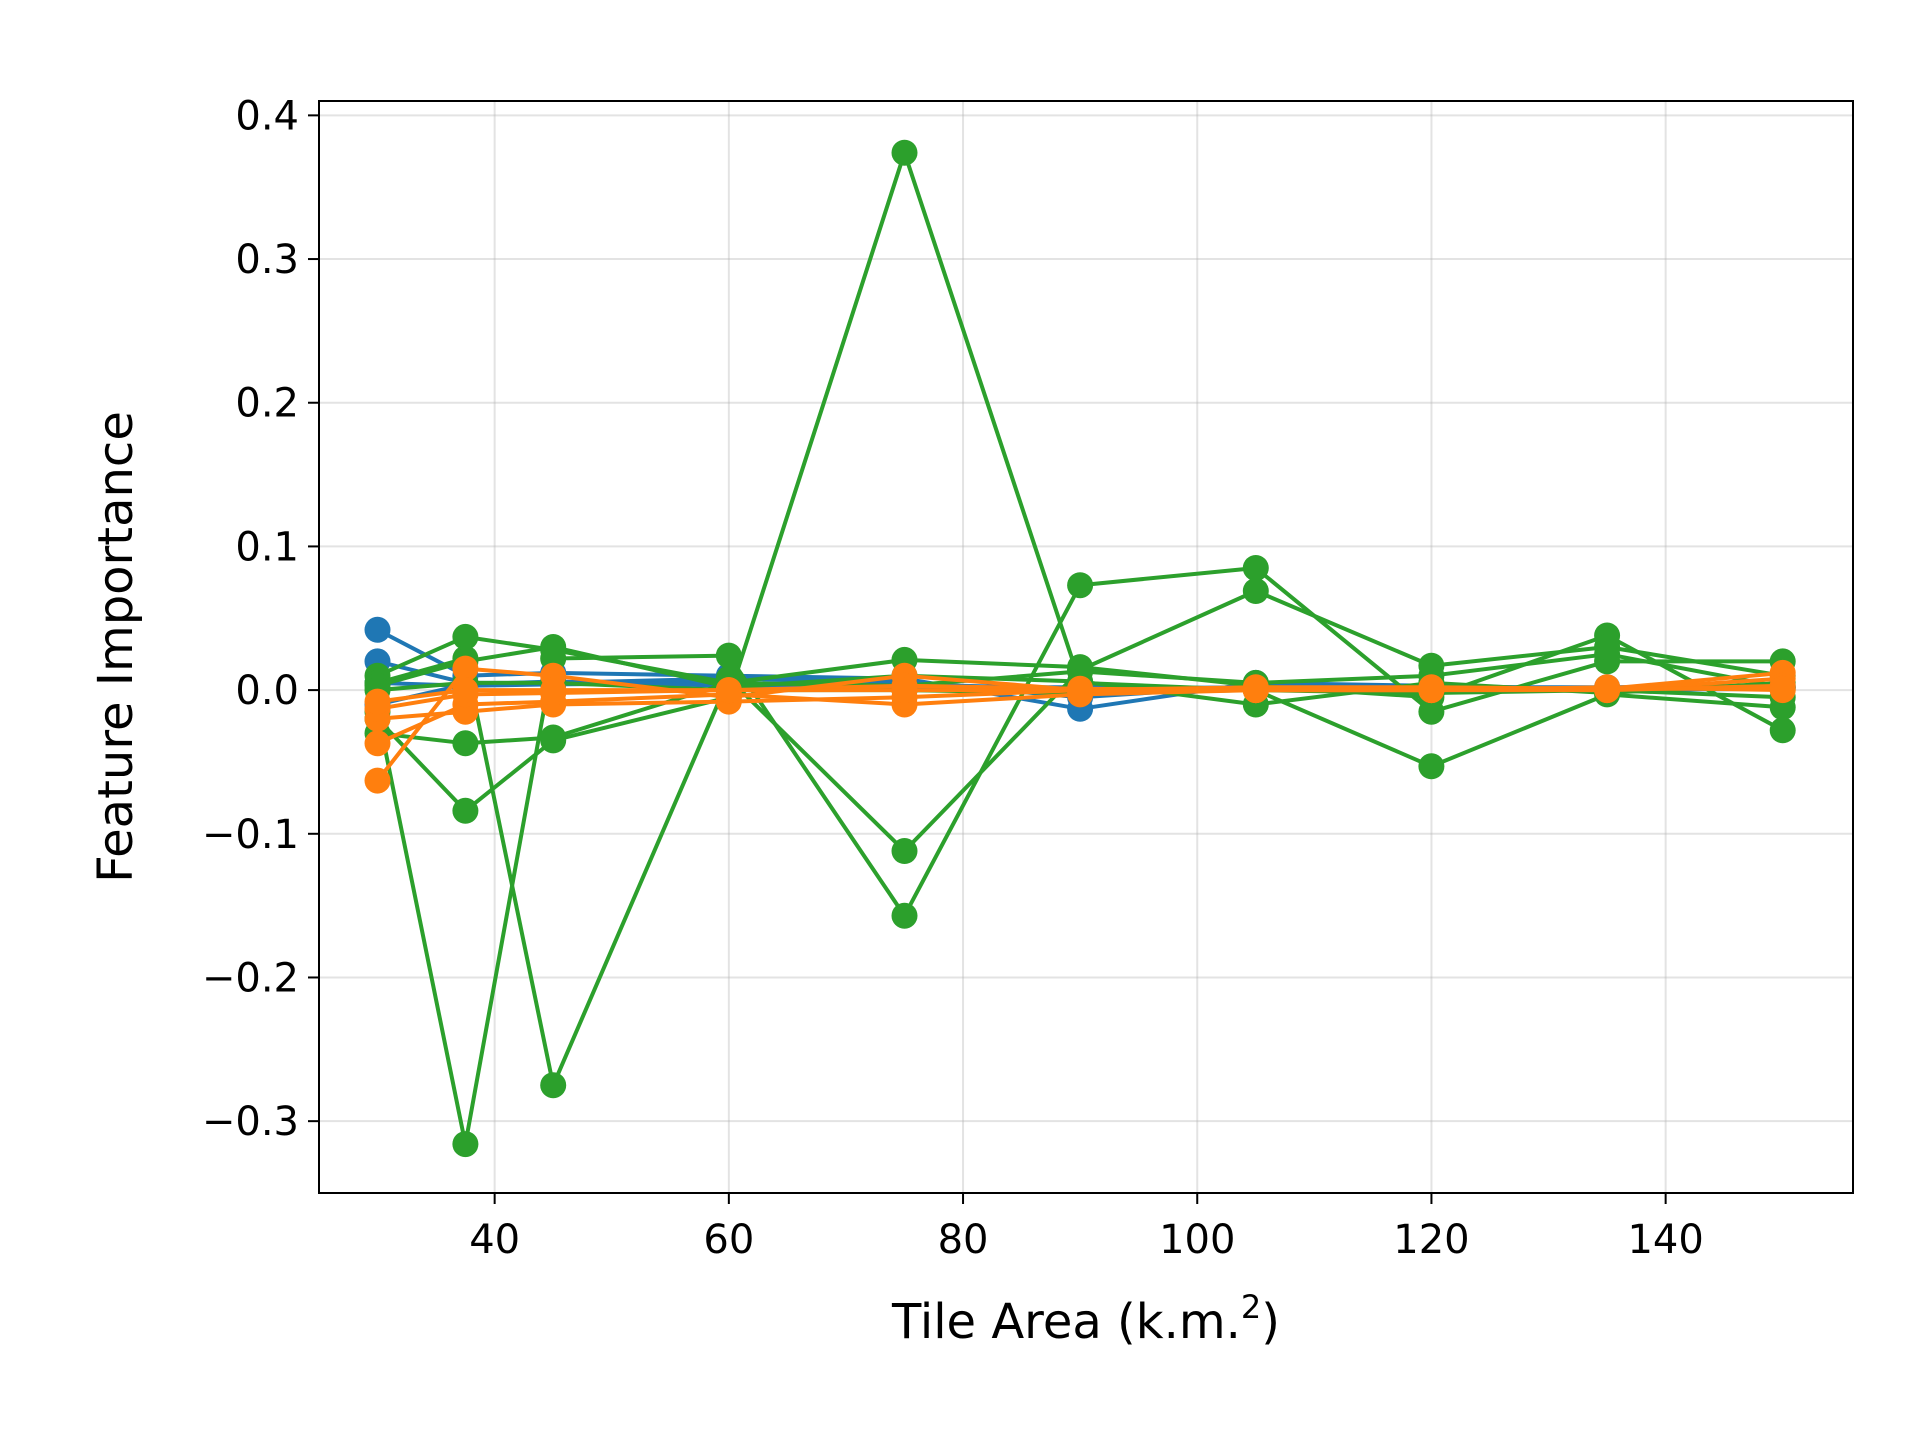 Image resolution: width=1920 pixels, height=1440 pixels. Describe the element at coordinates (267, 547) in the screenshot. I see `y-tick-label: 0.1` at that location.